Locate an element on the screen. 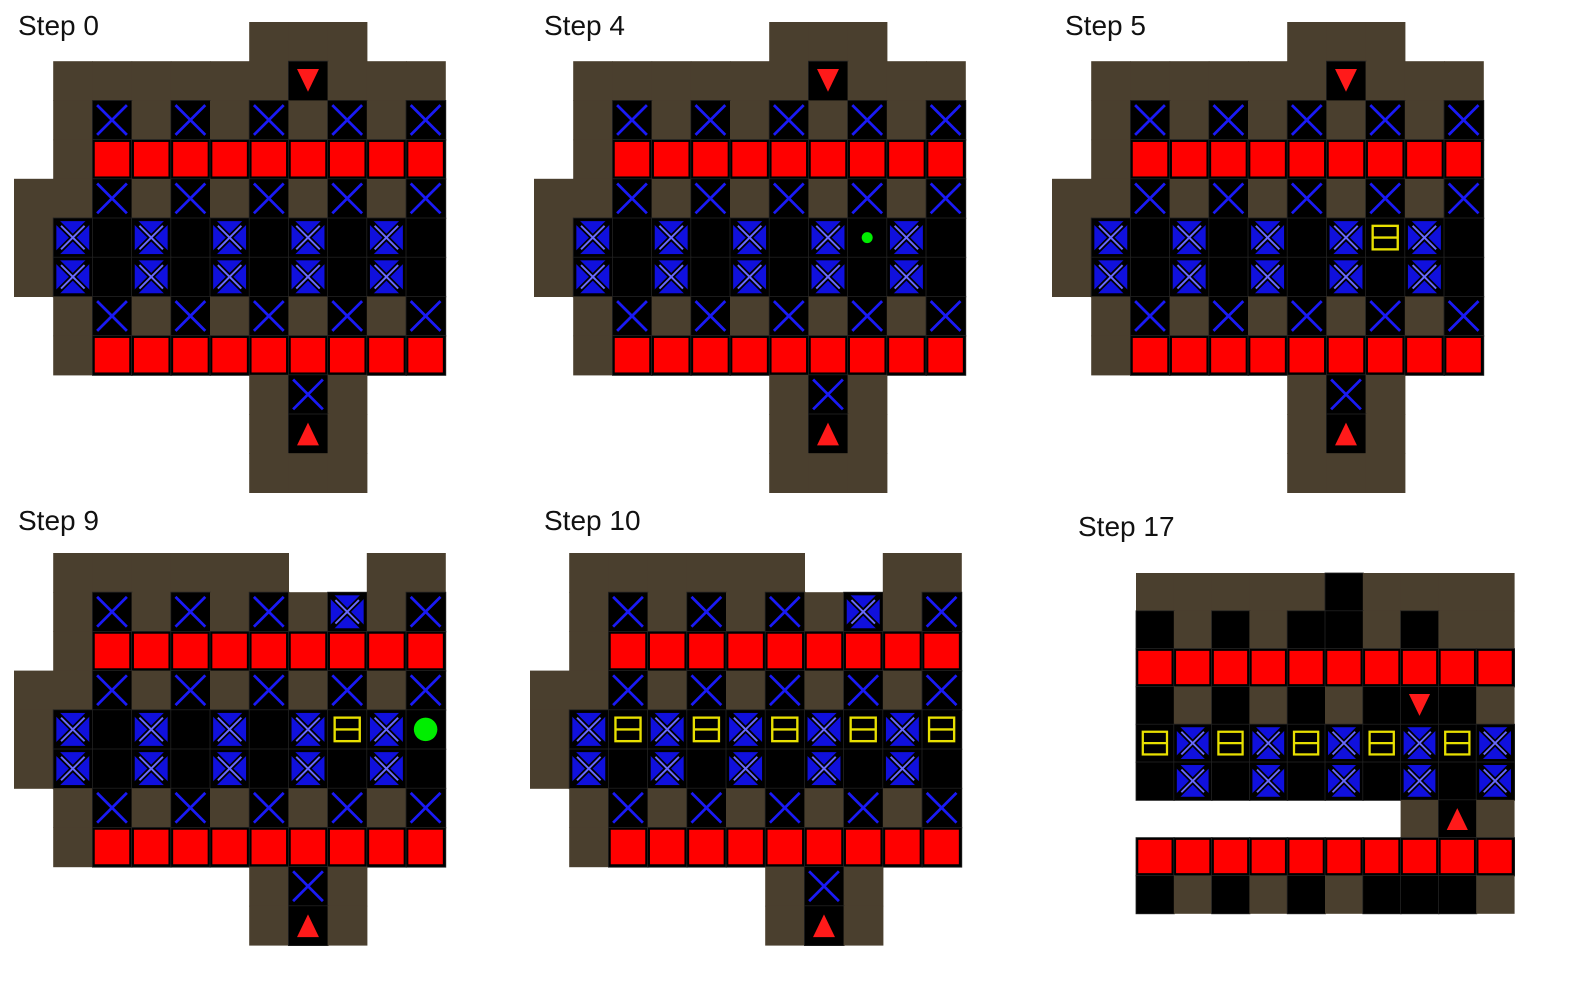 The image size is (1576, 1001). panel-label-step-4: Step 4 is located at coordinates (584, 25).